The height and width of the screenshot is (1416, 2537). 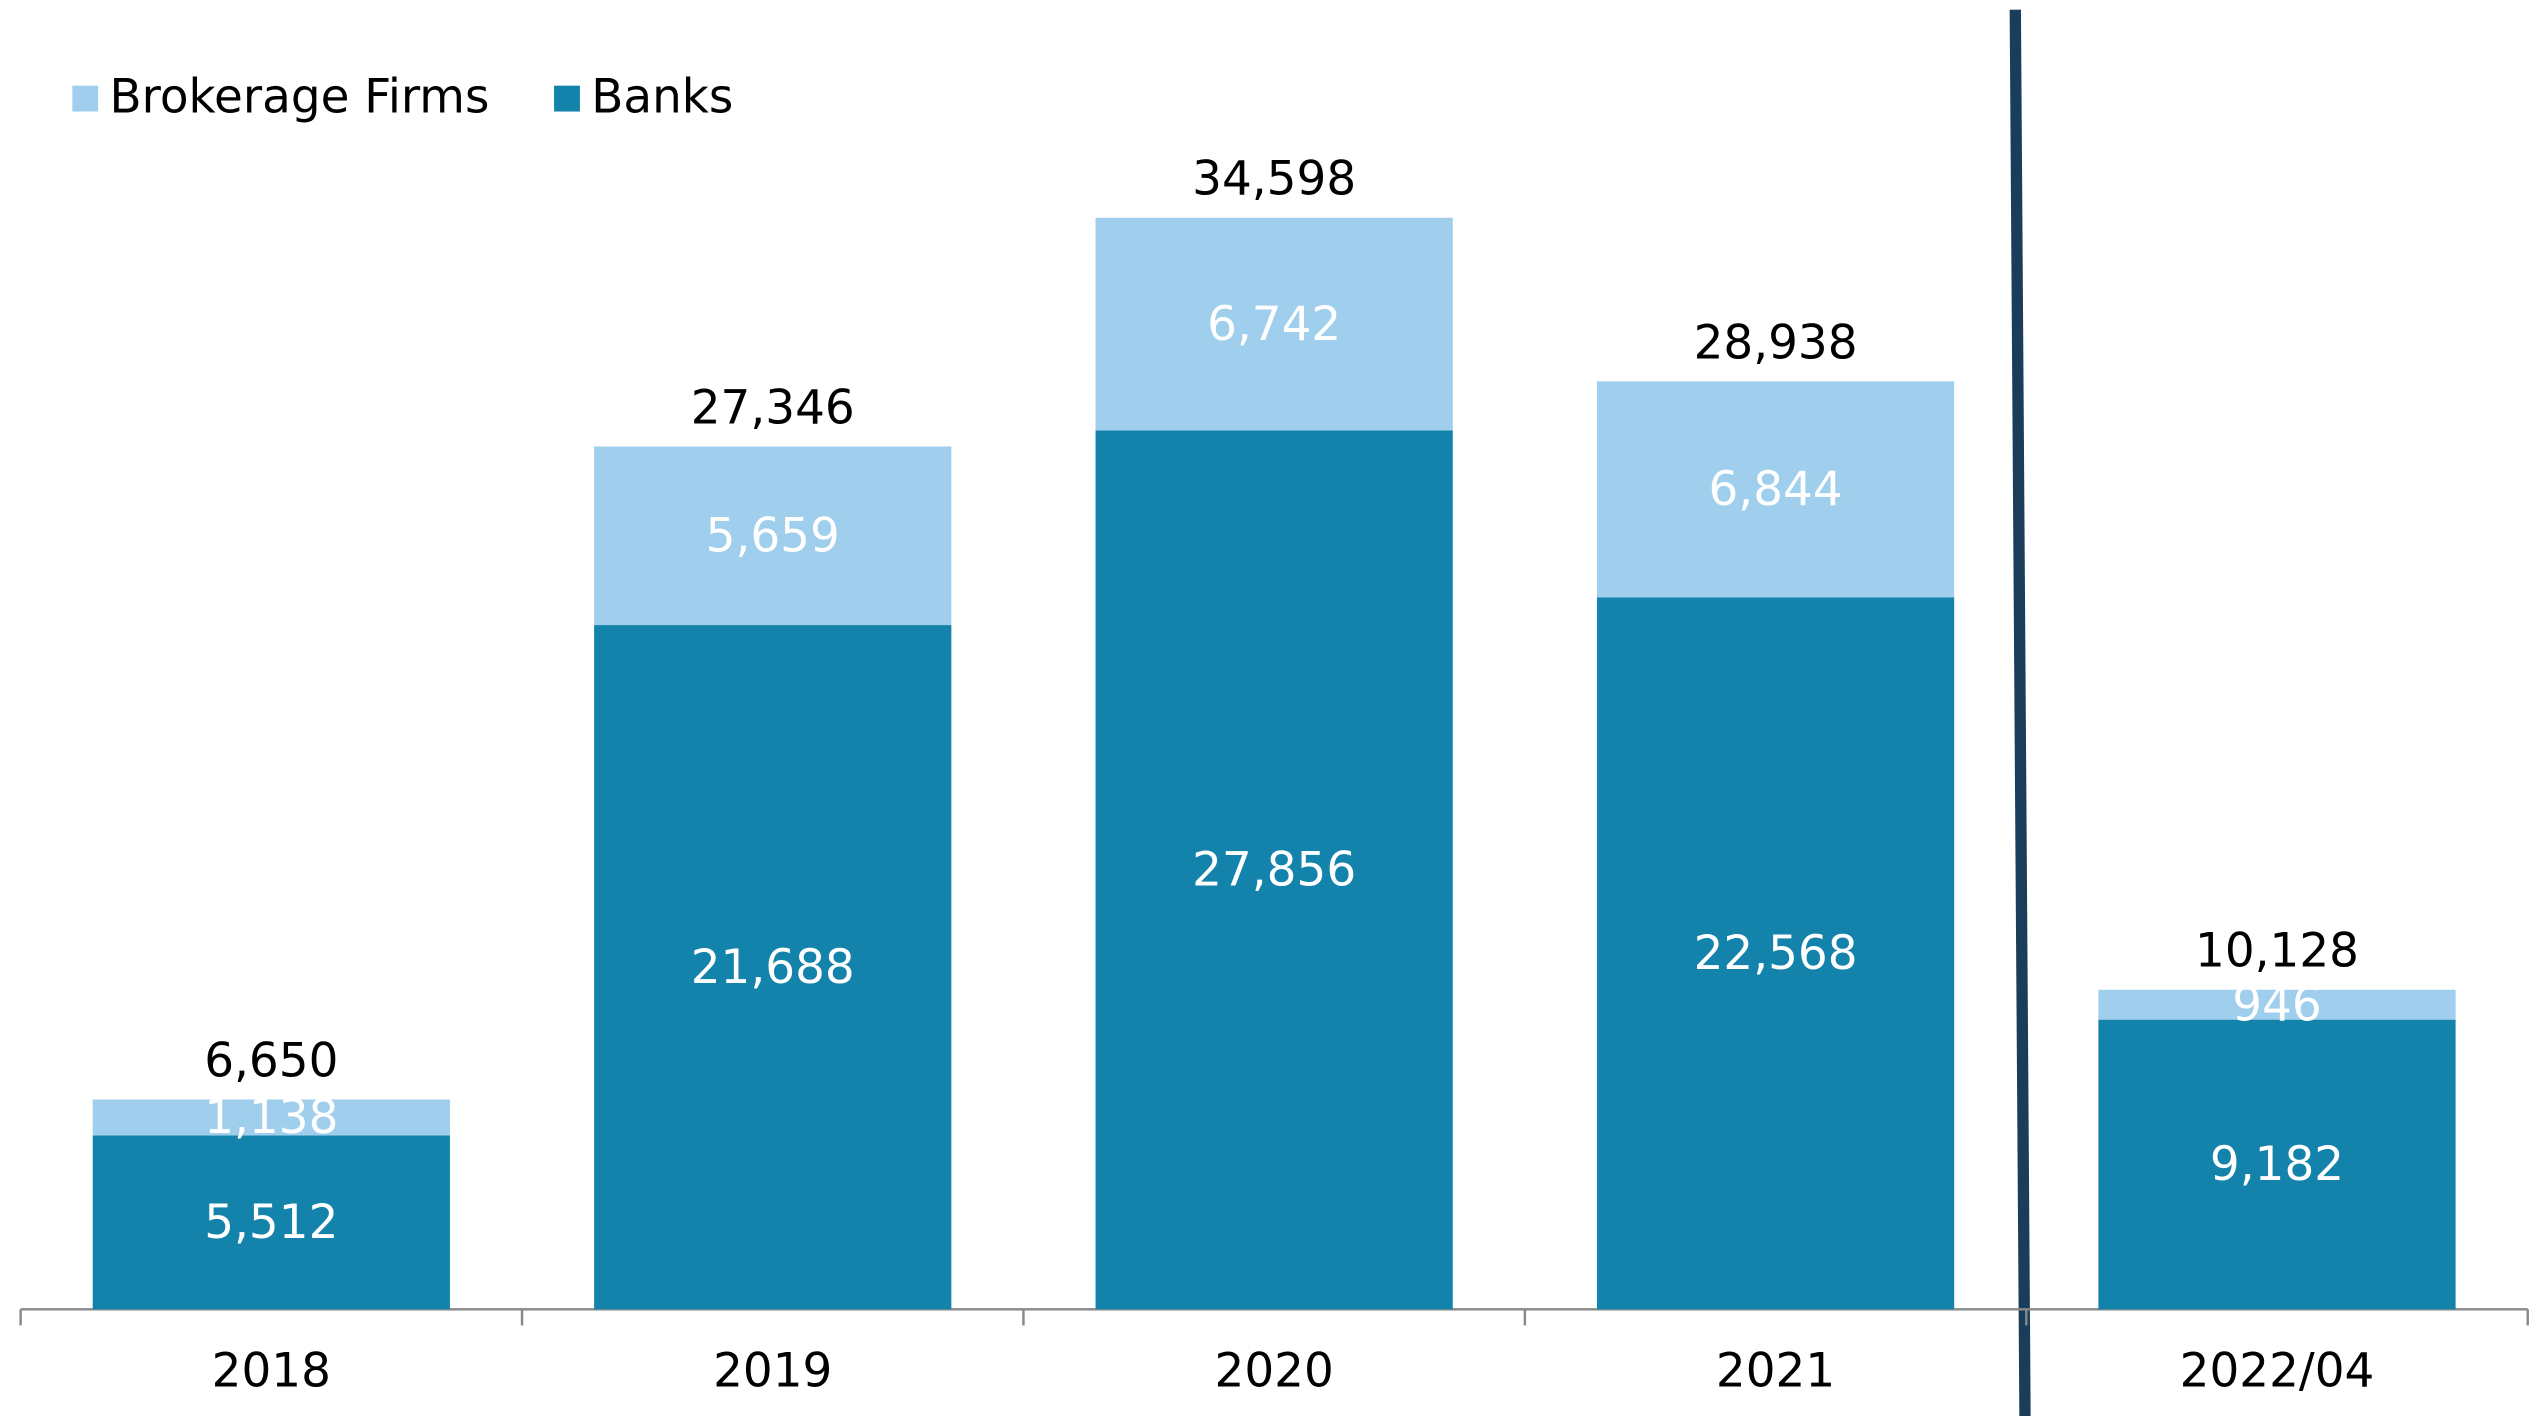 What do you see at coordinates (1775, 1370) in the screenshot?
I see `x-tick-label: 2021` at bounding box center [1775, 1370].